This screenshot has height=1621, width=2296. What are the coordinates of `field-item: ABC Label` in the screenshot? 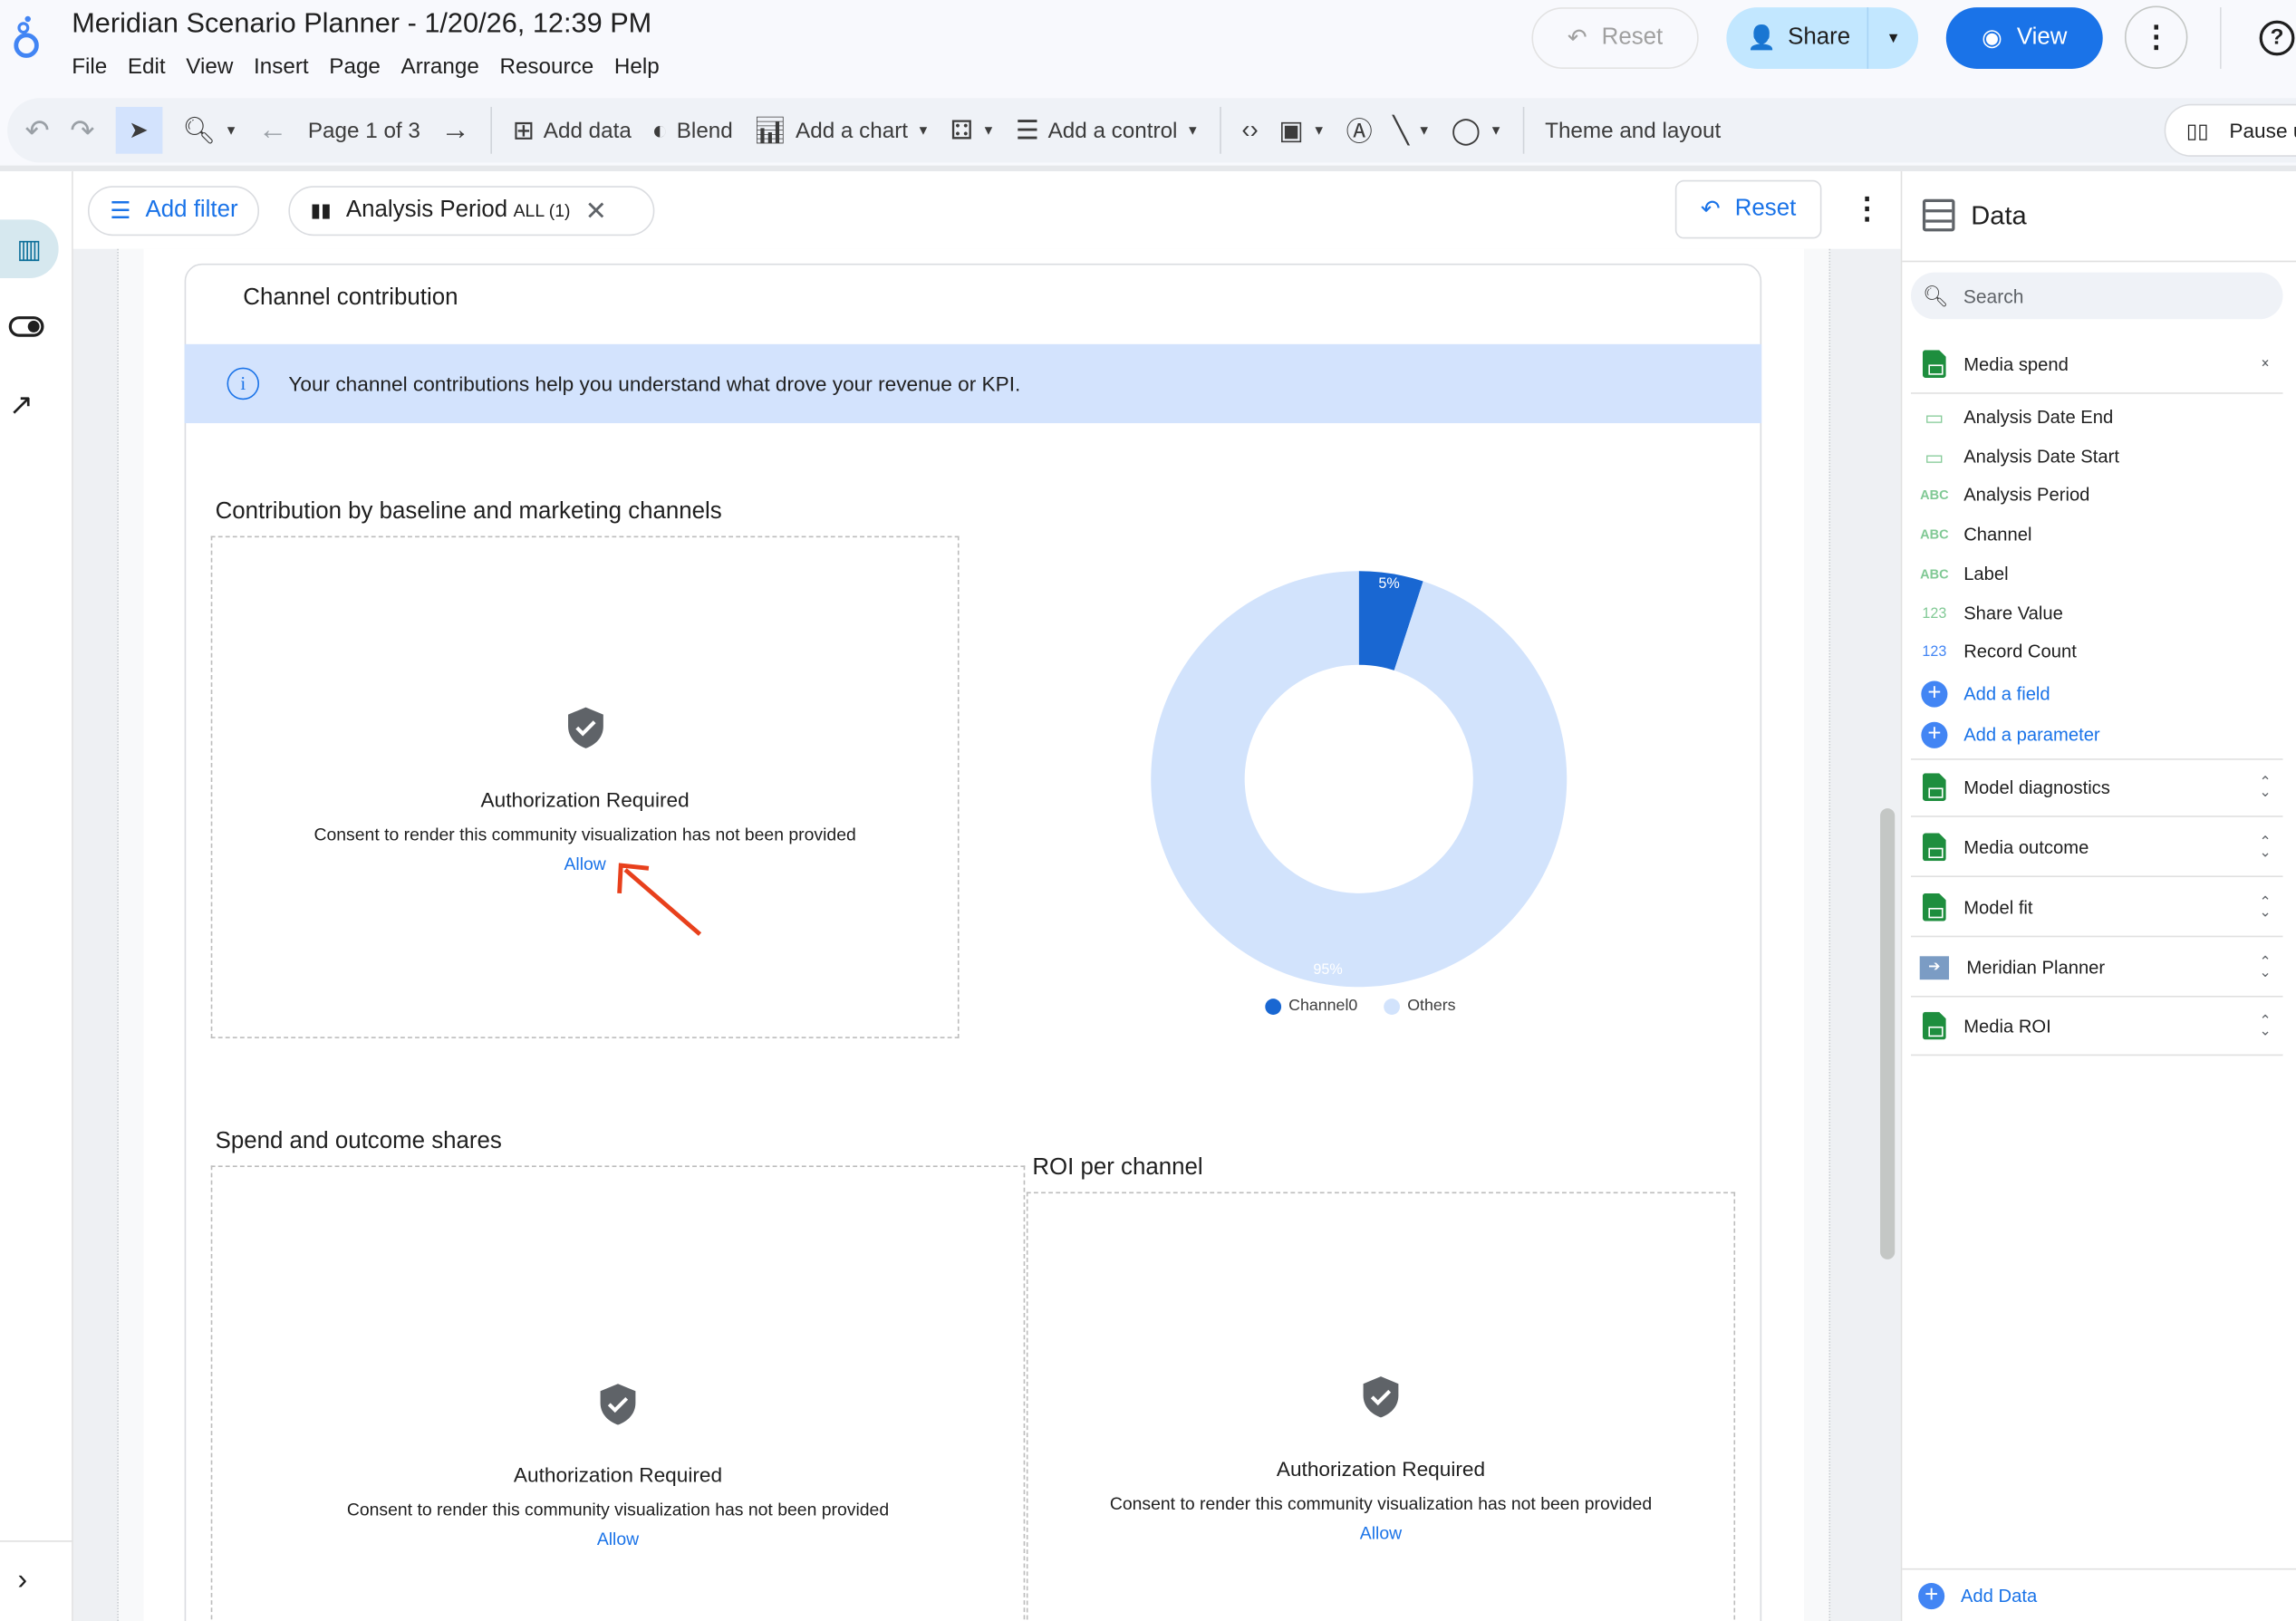 It's located at (2095, 573).